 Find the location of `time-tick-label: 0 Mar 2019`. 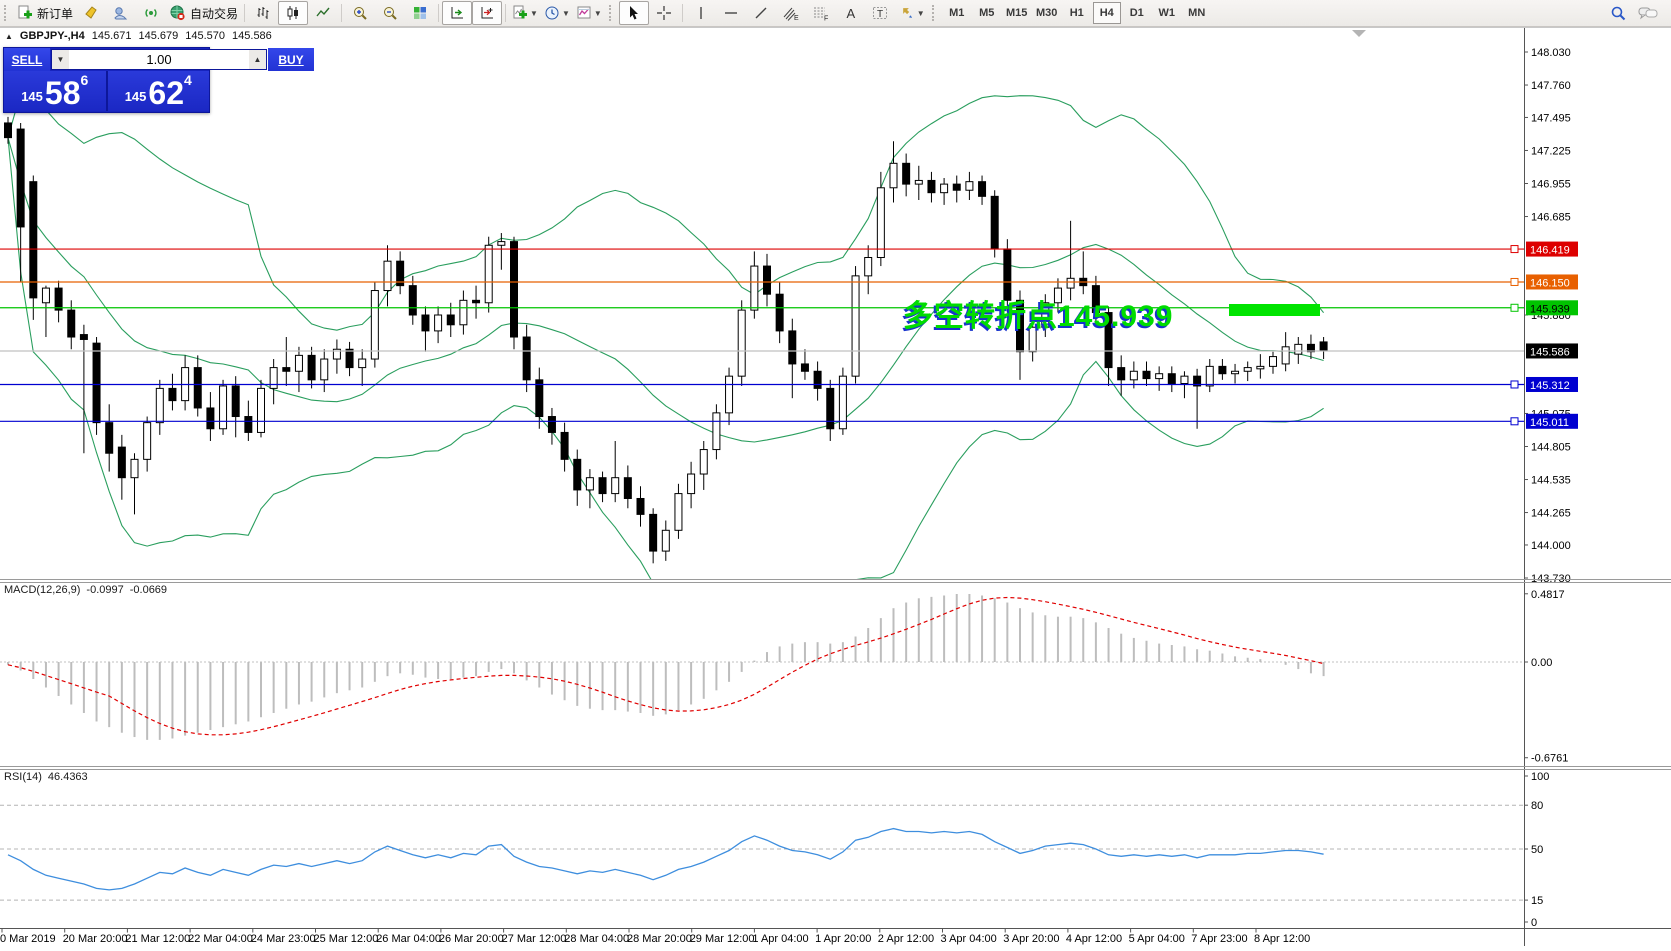

time-tick-label: 0 Mar 2019 is located at coordinates (28, 939).